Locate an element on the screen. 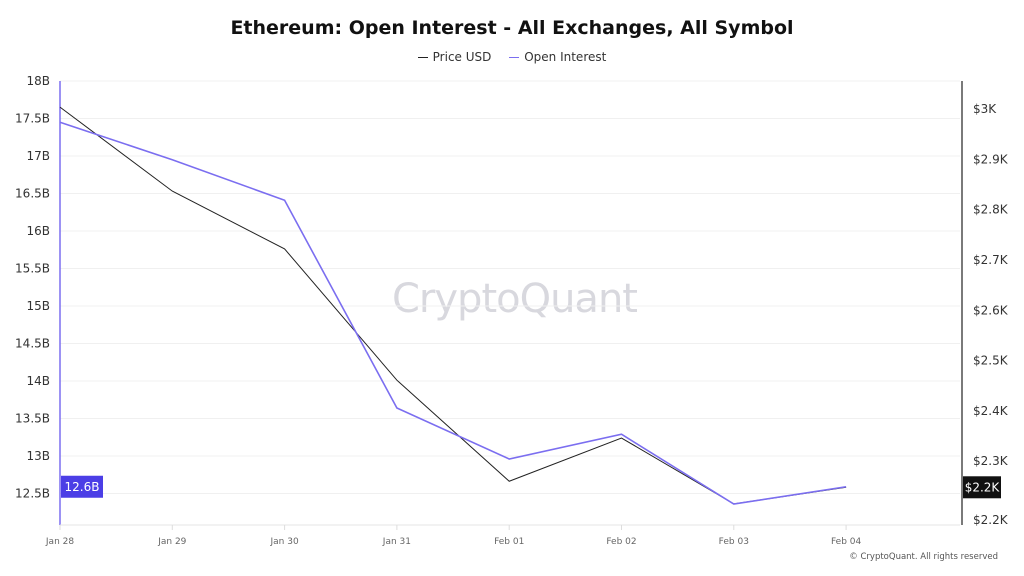 The image size is (1024, 576). legend-oi-label: Open Interest is located at coordinates (565, 57).